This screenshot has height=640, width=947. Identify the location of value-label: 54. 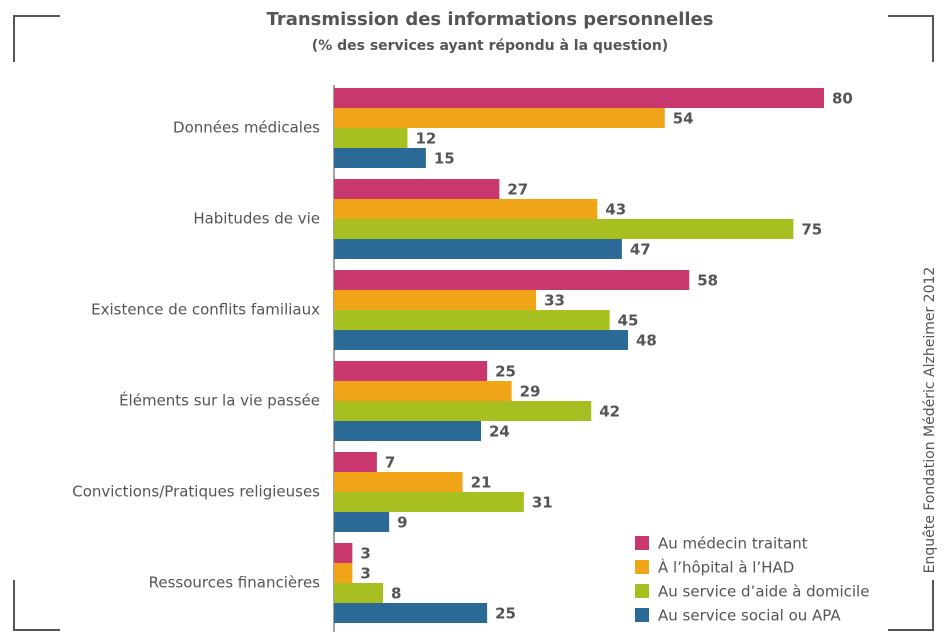
(683, 119).